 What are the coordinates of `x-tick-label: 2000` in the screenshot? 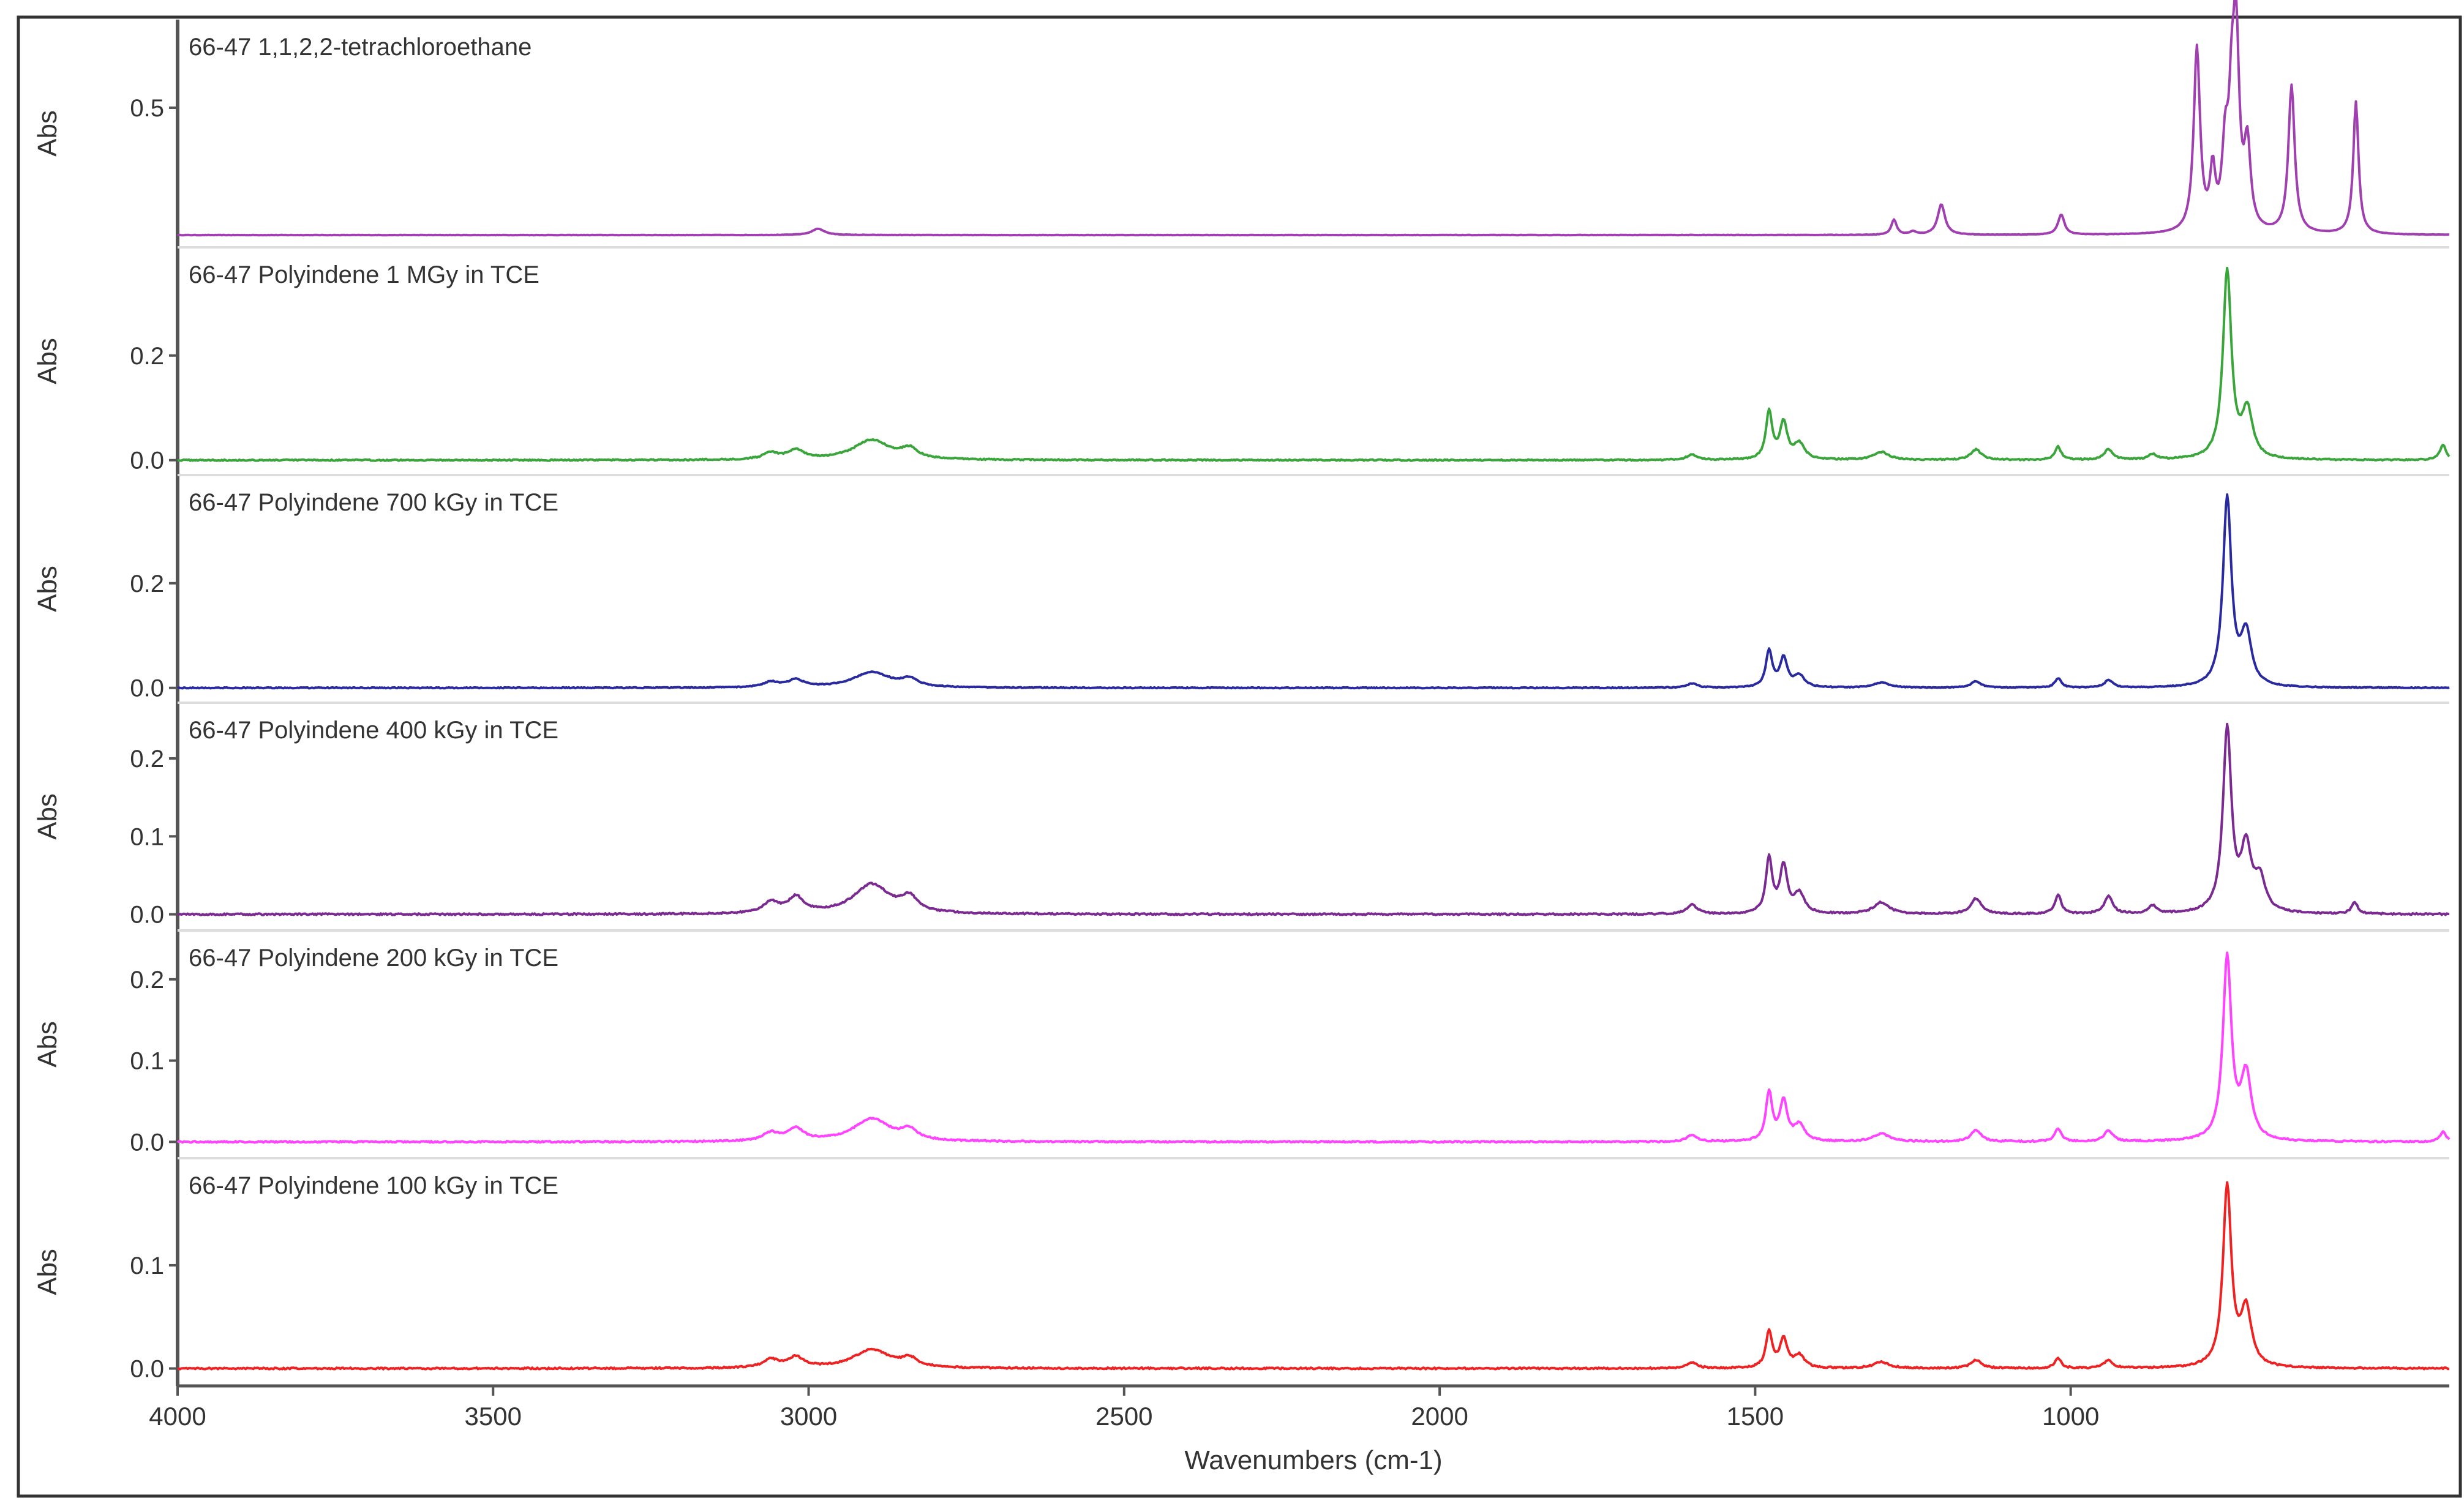 It's located at (1440, 1416).